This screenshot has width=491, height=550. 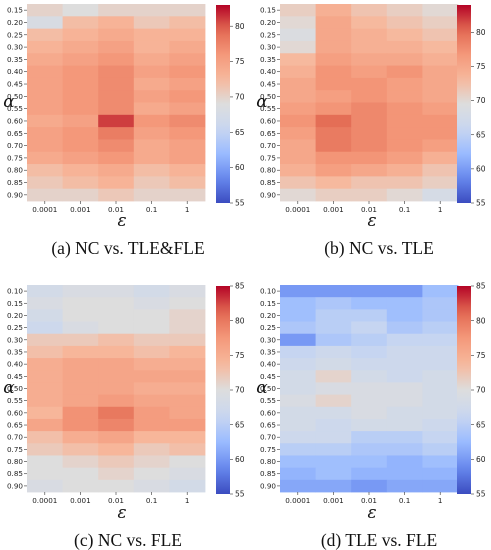 I want to click on x-axis-label: ε, so click(x=121, y=221).